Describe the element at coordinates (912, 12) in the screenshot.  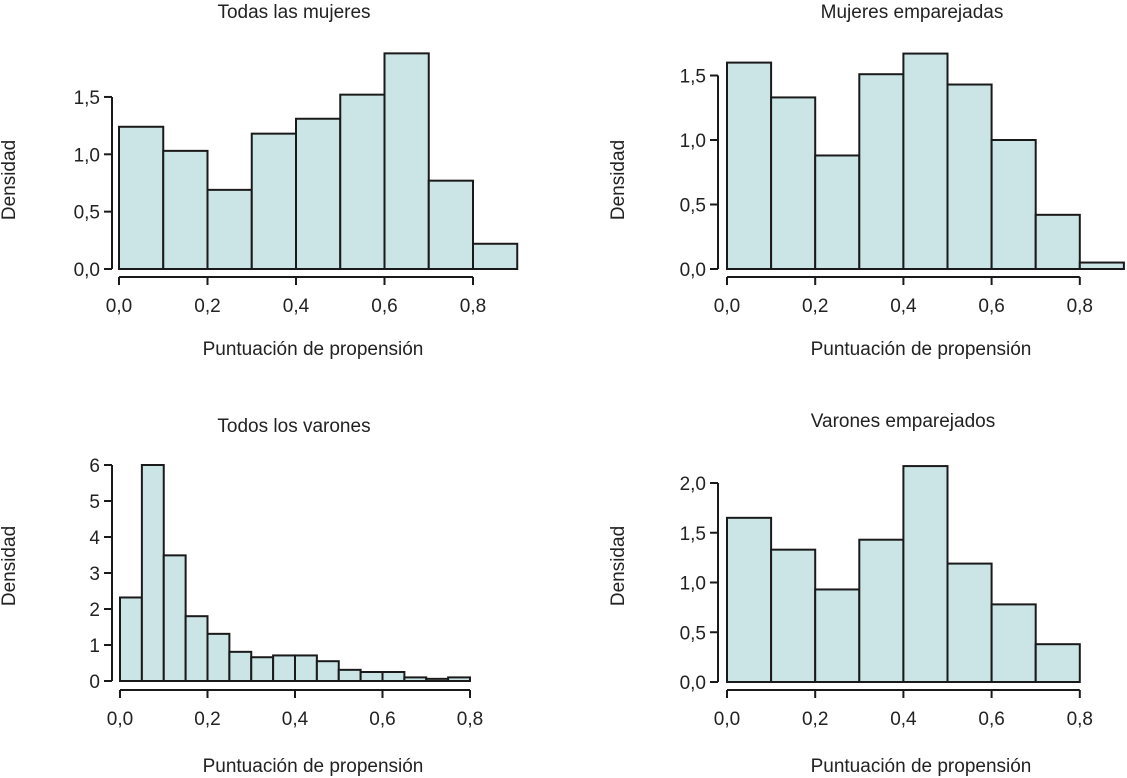
I see `panel-title: Mujeres emparejadas` at that location.